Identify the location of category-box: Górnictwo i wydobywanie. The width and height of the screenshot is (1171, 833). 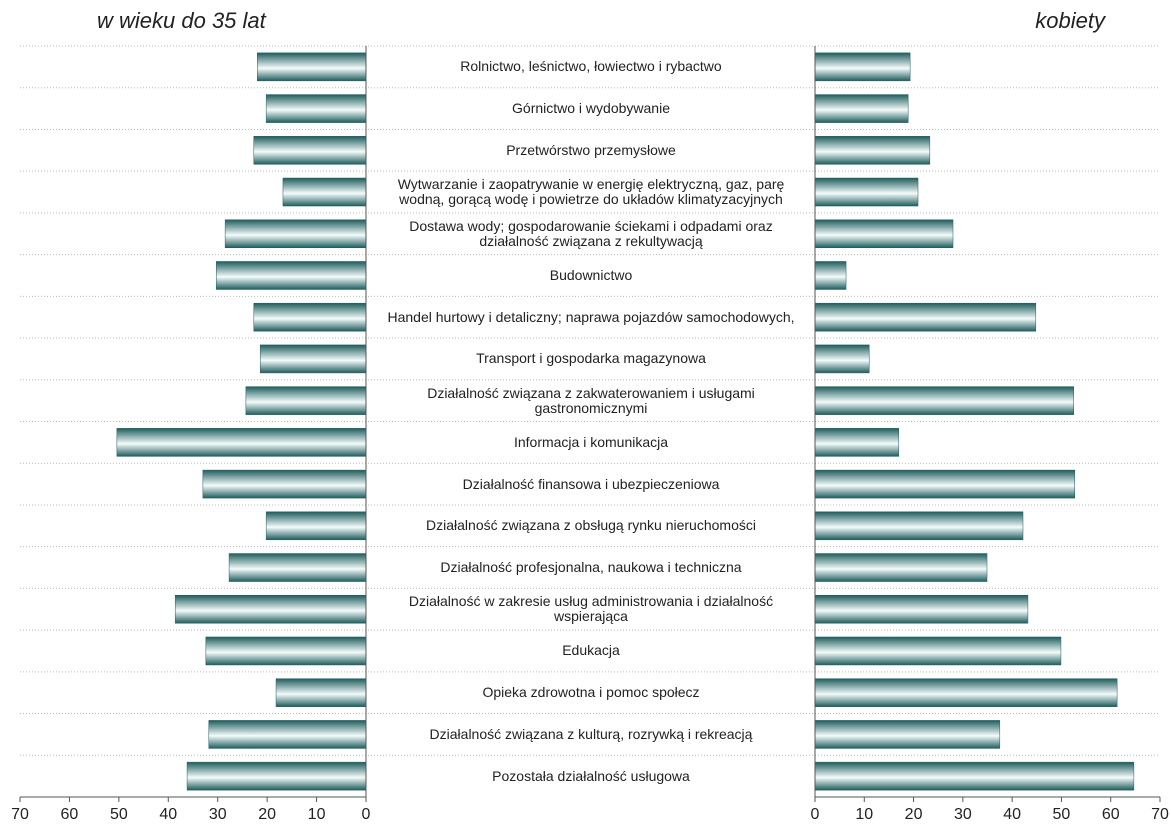
(591, 108).